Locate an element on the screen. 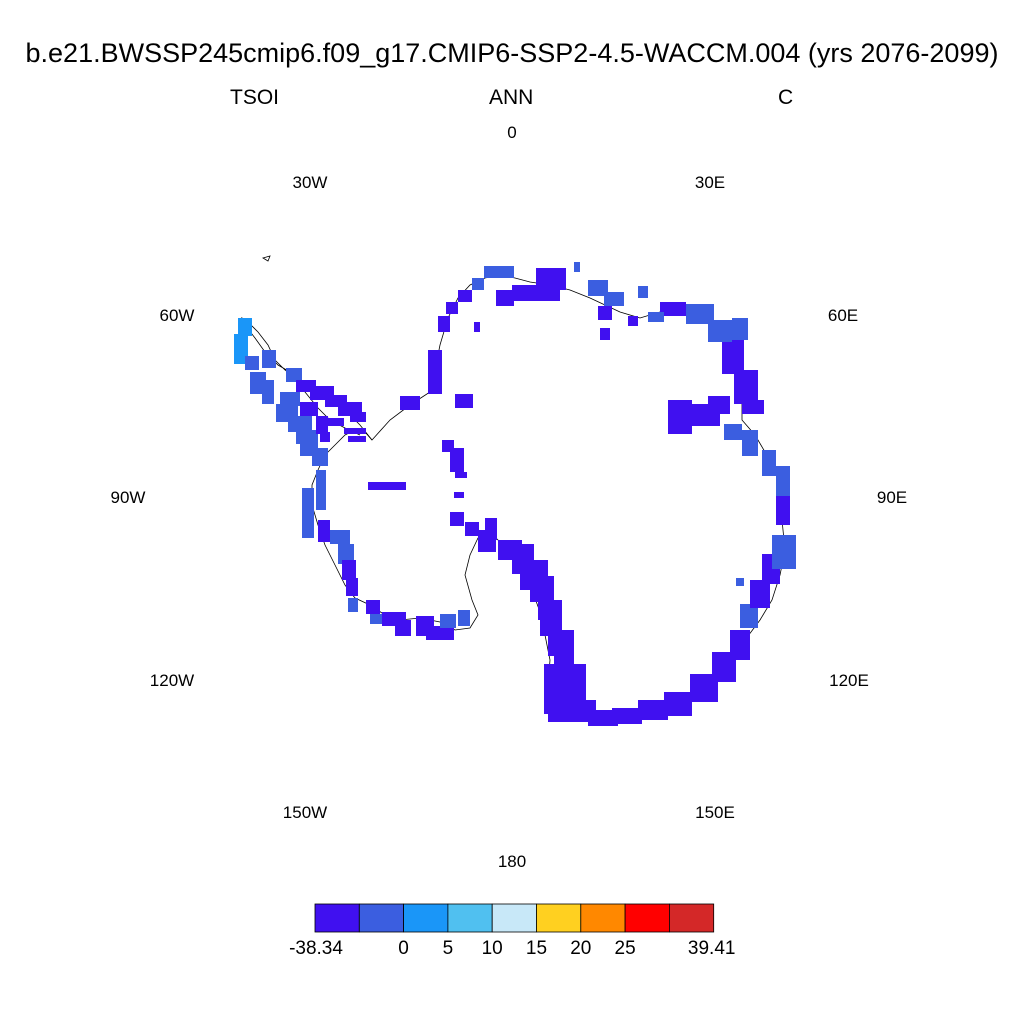 The width and height of the screenshot is (1024, 1024). lon-label-150e: 150E is located at coordinates (715, 812).